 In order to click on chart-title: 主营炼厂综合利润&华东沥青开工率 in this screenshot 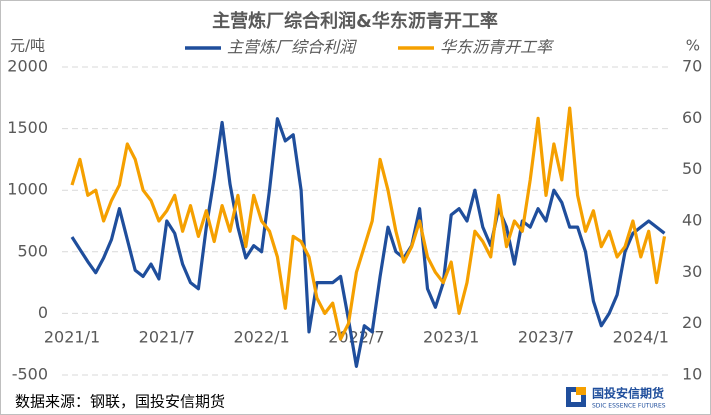, I will do `click(355, 21)`.